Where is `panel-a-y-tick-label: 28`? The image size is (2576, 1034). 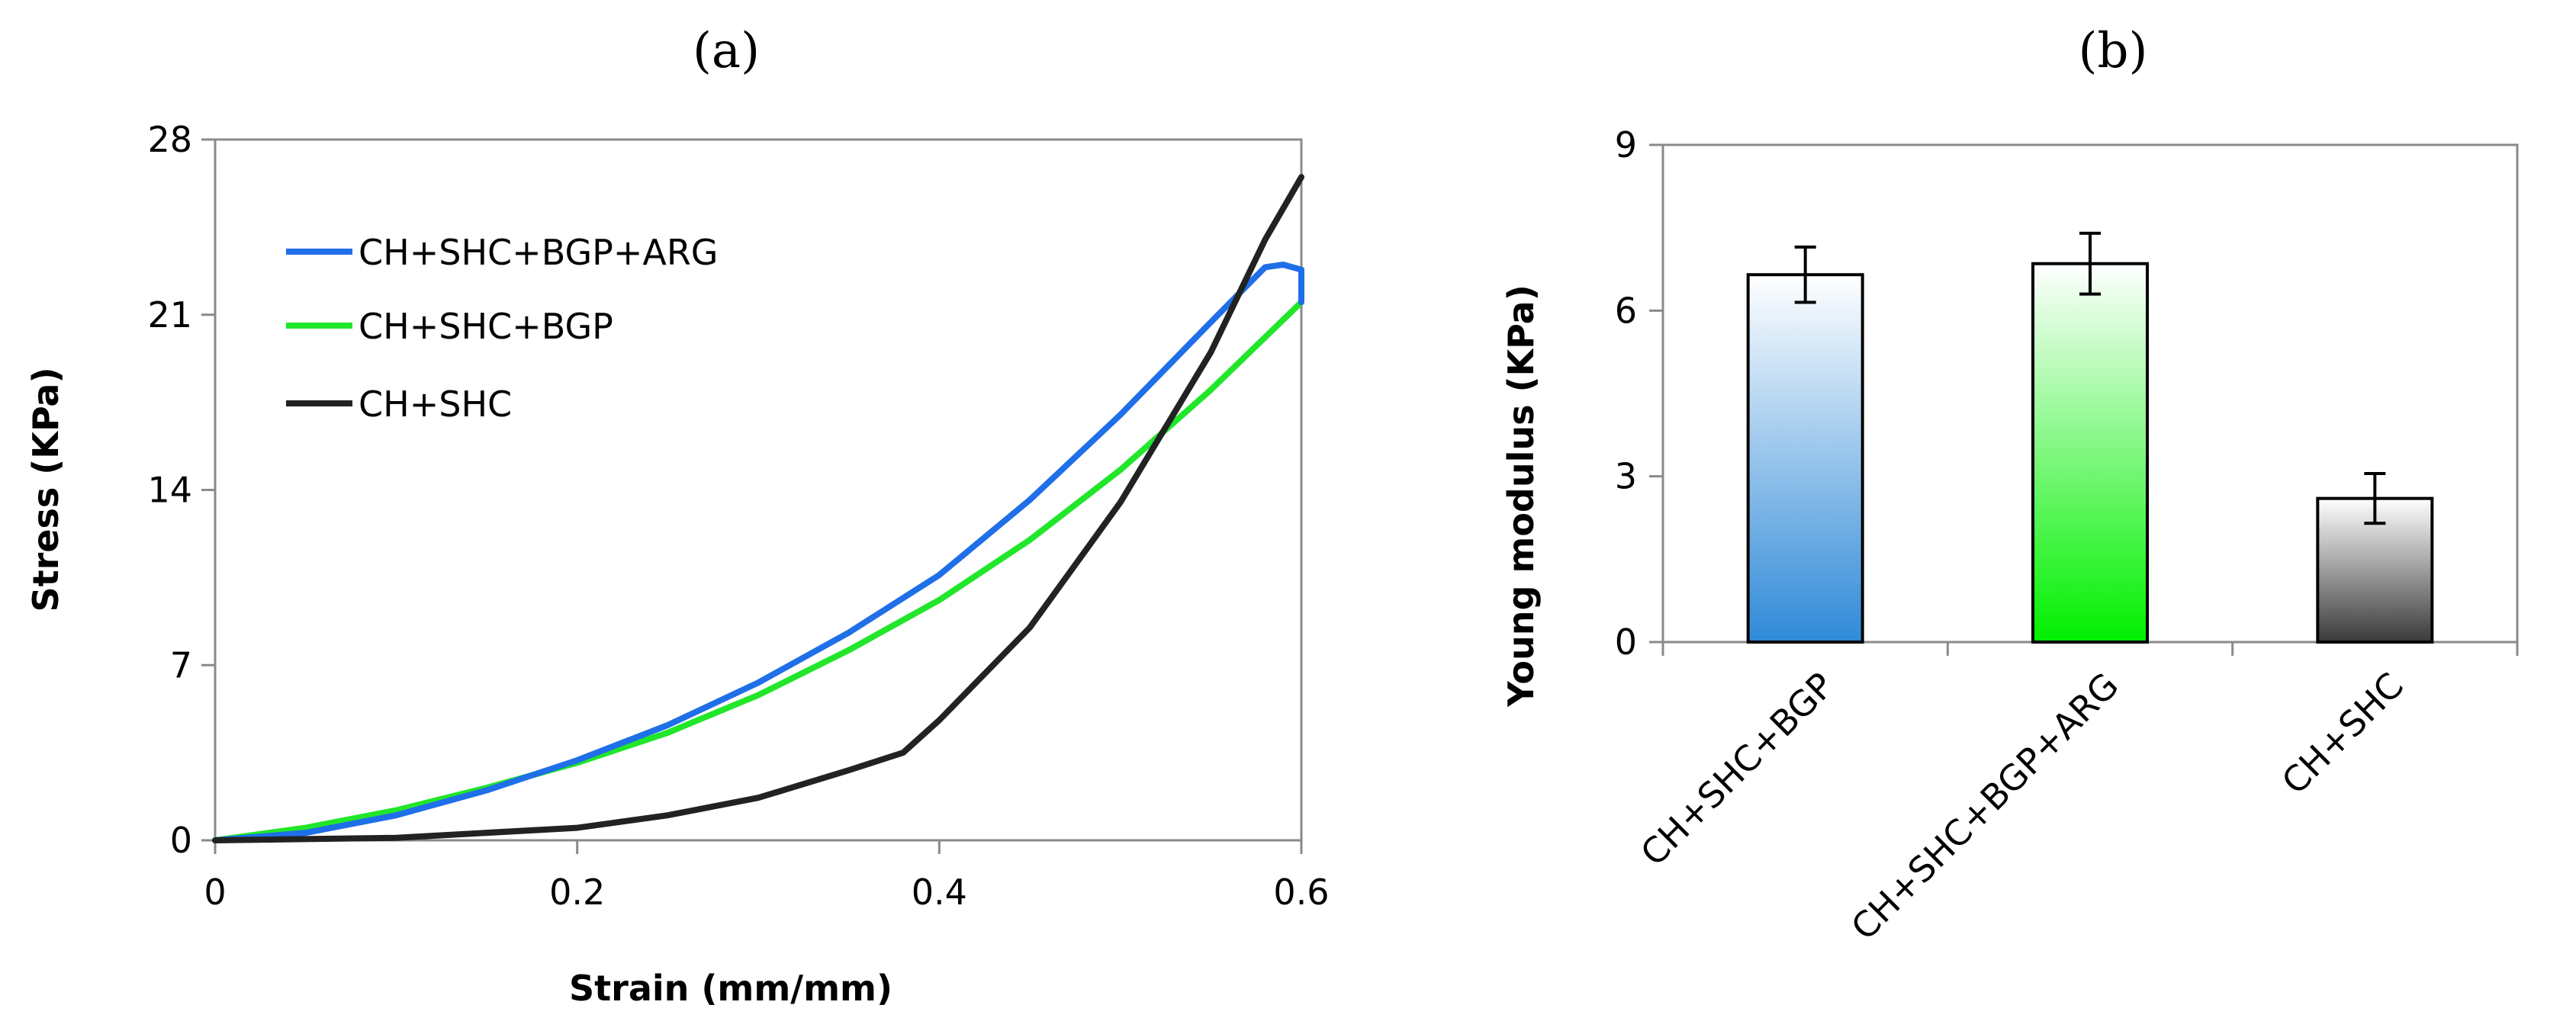 panel-a-y-tick-label: 28 is located at coordinates (169, 139).